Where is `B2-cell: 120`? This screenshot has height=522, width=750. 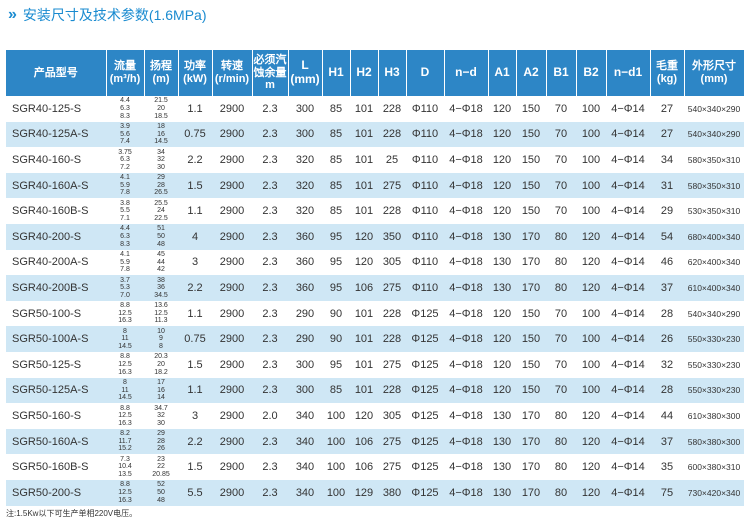
B2-cell: 120 is located at coordinates (591, 236).